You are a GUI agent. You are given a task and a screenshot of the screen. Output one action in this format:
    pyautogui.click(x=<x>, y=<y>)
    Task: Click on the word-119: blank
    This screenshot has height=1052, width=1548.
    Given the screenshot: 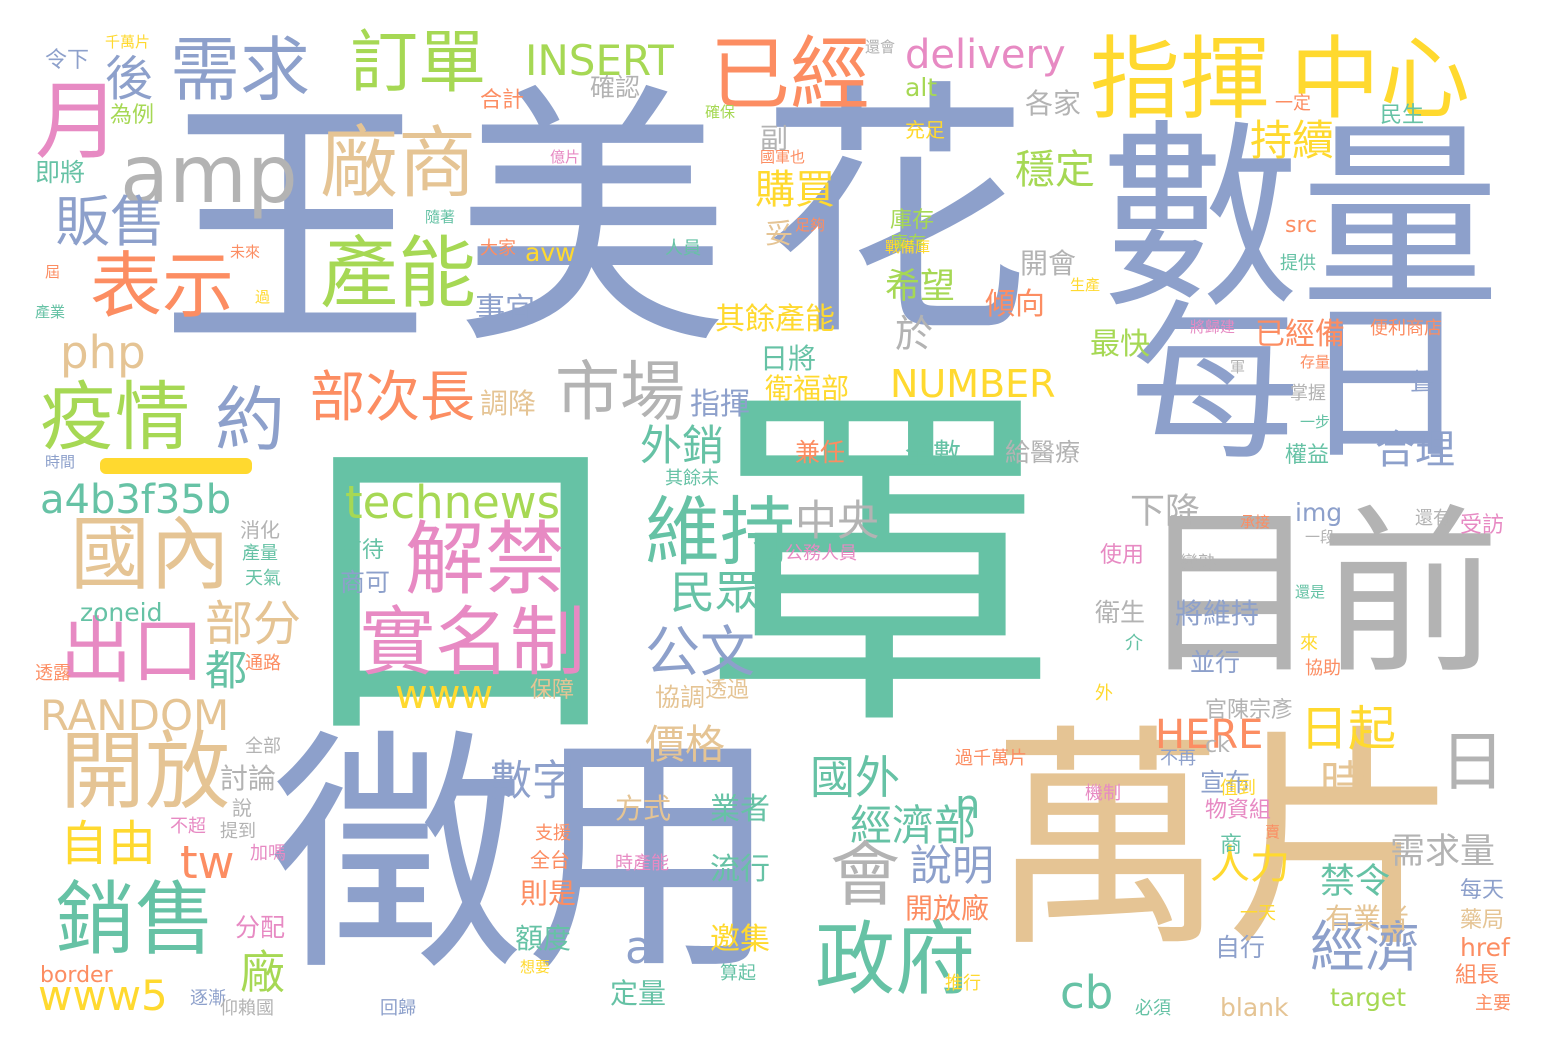 What is the action you would take?
    pyautogui.click(x=1254, y=1007)
    